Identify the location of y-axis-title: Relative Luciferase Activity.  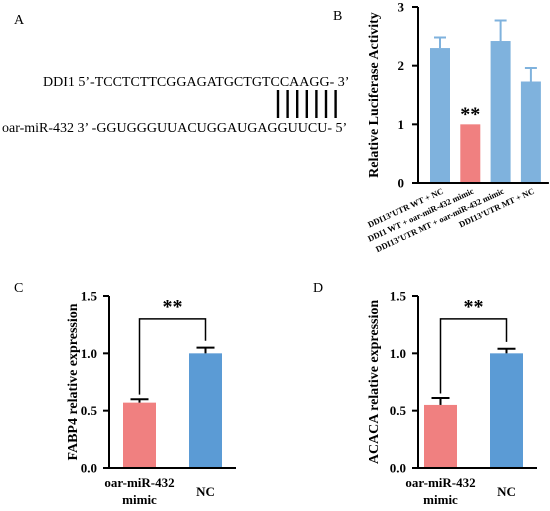
(374, 95).